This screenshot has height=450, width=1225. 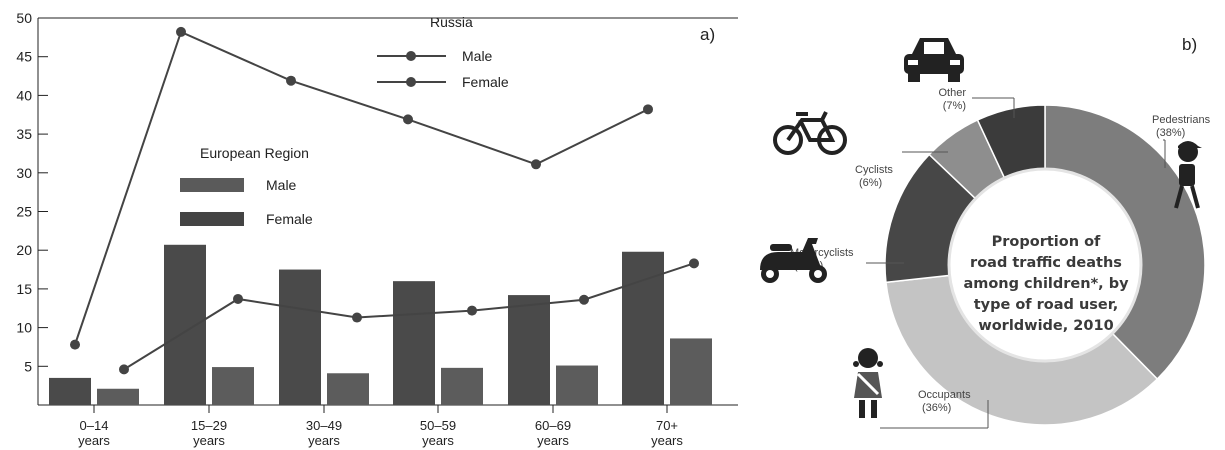 What do you see at coordinates (24, 173) in the screenshot?
I see `y-tick-label: 30` at bounding box center [24, 173].